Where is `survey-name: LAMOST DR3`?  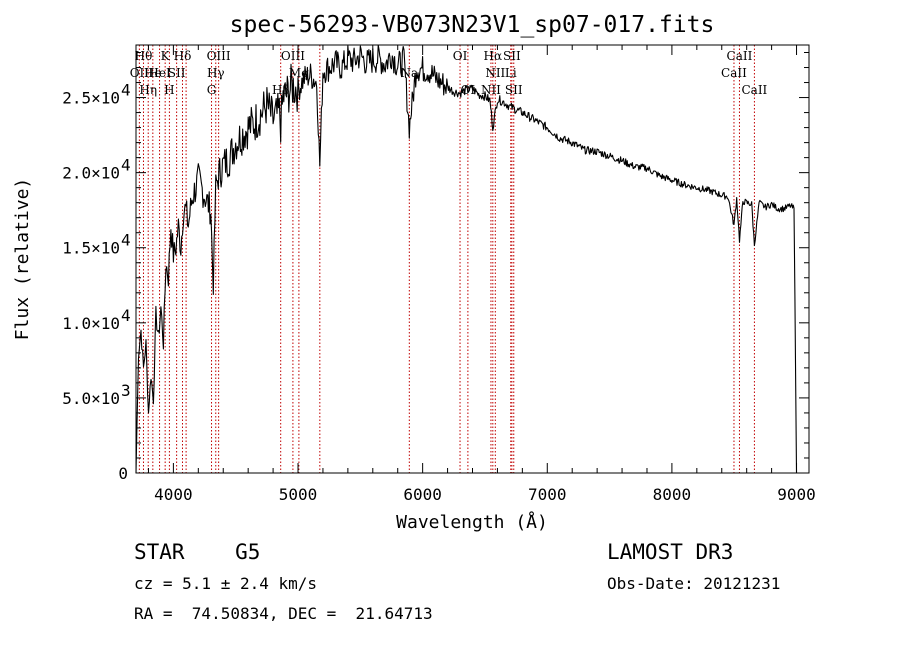 survey-name: LAMOST DR3 is located at coordinates (670, 552).